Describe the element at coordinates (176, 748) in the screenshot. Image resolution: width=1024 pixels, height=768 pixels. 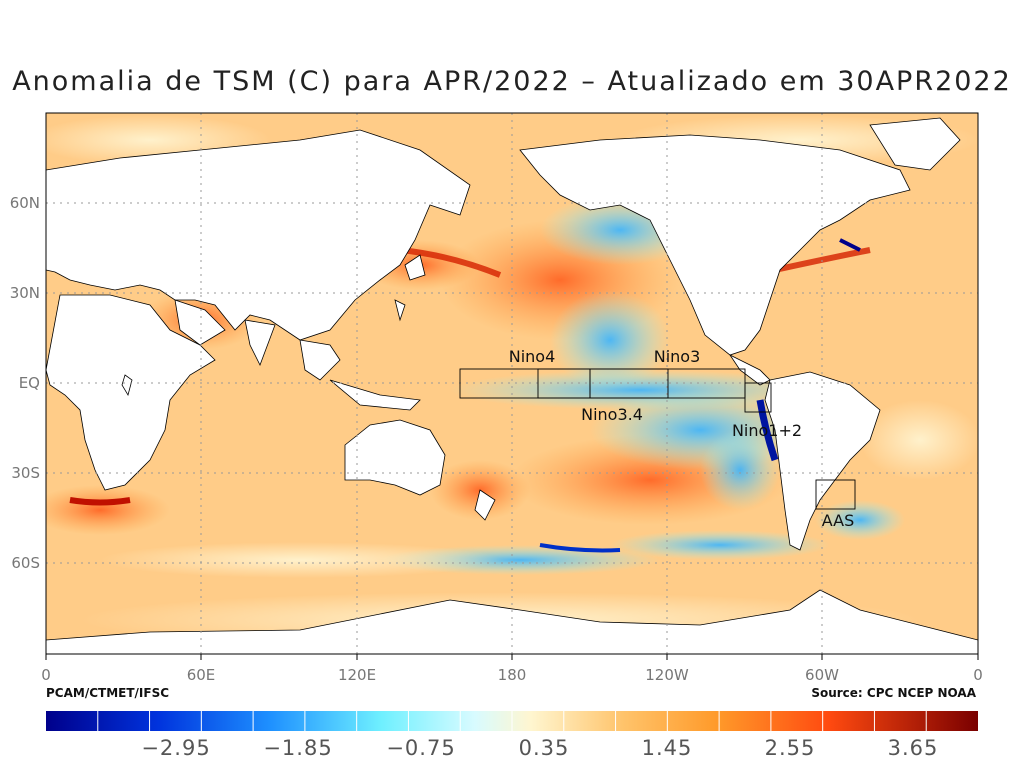
I see `colorbar-label: −2.95` at that location.